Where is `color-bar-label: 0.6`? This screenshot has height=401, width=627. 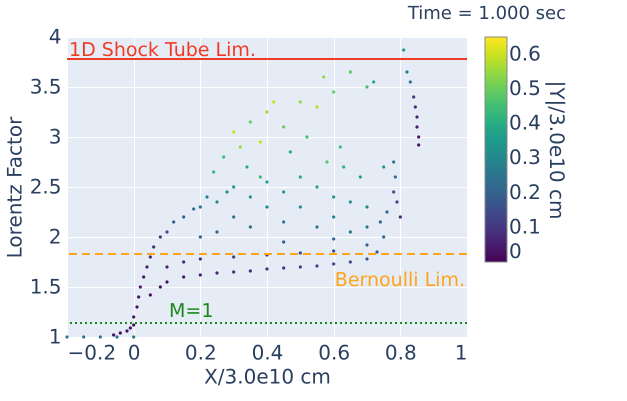 color-bar-label: 0.6 is located at coordinates (525, 53).